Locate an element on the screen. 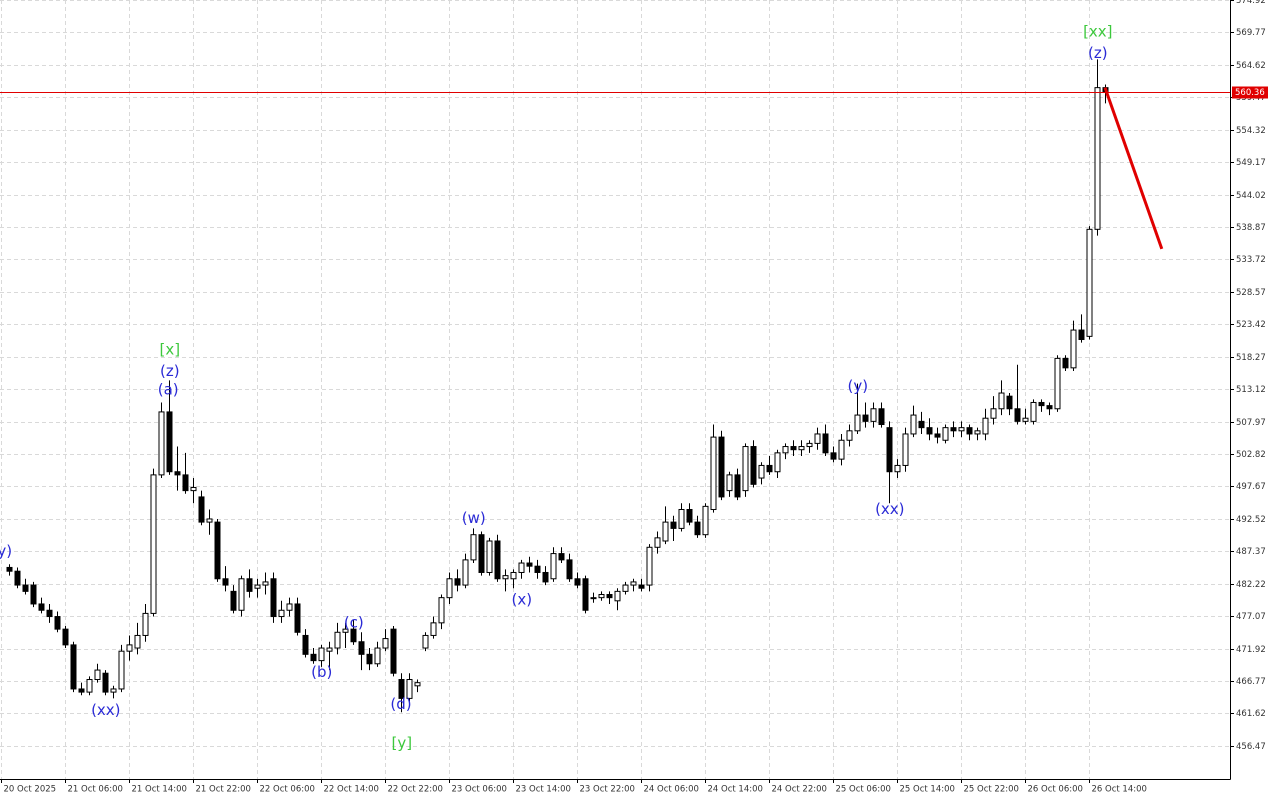 Image resolution: width=1280 pixels, height=800 pixels. y-tick-label: 456.47 is located at coordinates (1251, 747).